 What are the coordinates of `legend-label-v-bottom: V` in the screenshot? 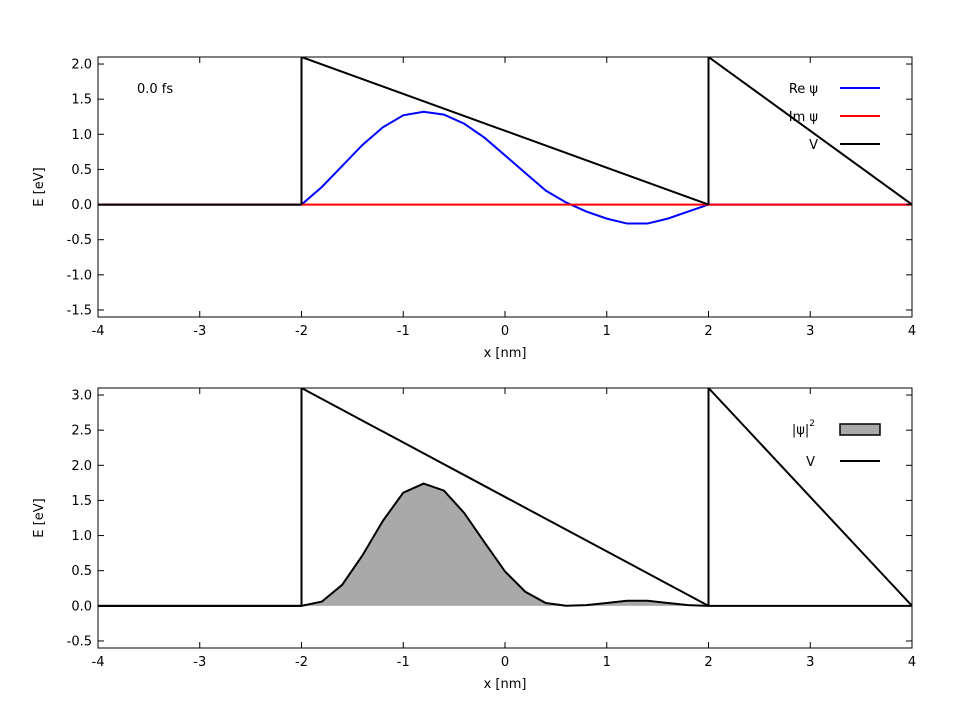 It's located at (810, 462).